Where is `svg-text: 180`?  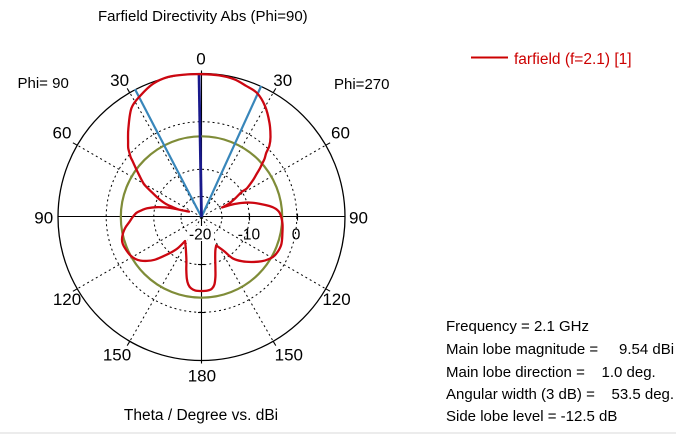
svg-text: 180 is located at coordinates (202, 375).